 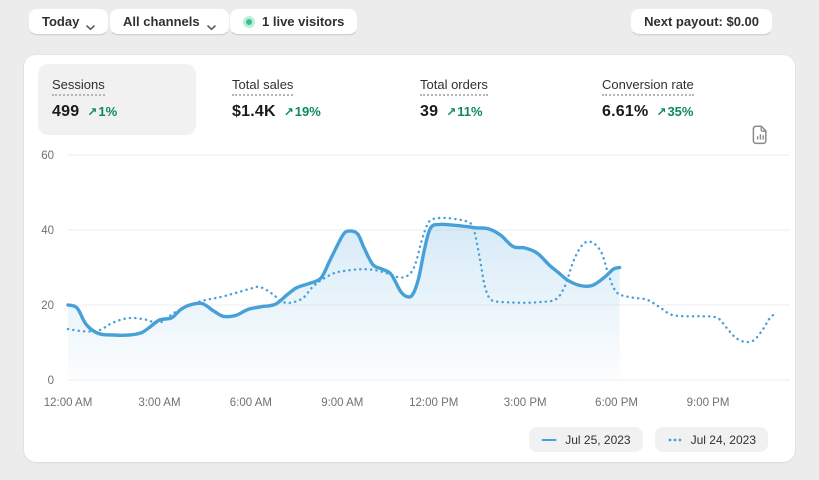 What do you see at coordinates (251, 403) in the screenshot?
I see `x-axis-tick-label: 6:00 AM` at bounding box center [251, 403].